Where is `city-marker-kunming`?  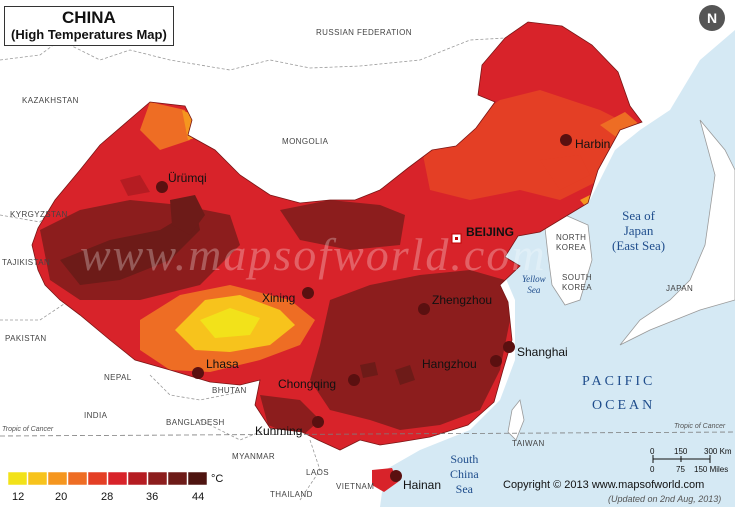 city-marker-kunming is located at coordinates (318, 422).